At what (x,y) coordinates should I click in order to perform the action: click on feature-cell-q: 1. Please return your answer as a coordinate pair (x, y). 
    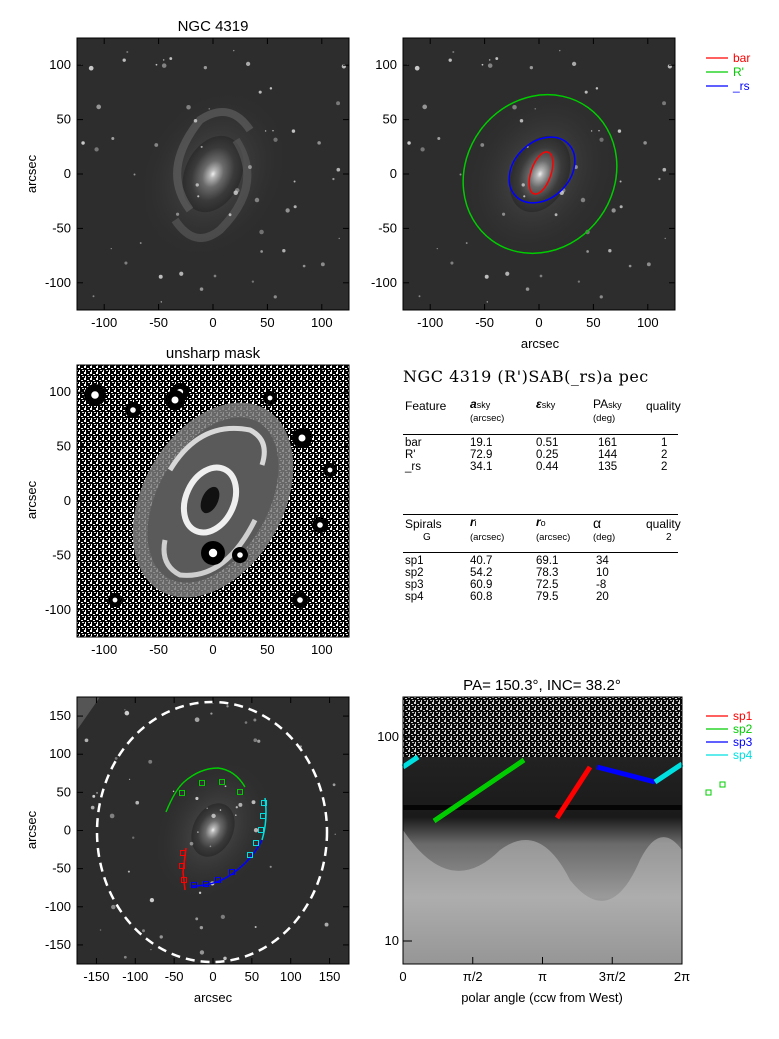
    Looking at the image, I should click on (664, 443).